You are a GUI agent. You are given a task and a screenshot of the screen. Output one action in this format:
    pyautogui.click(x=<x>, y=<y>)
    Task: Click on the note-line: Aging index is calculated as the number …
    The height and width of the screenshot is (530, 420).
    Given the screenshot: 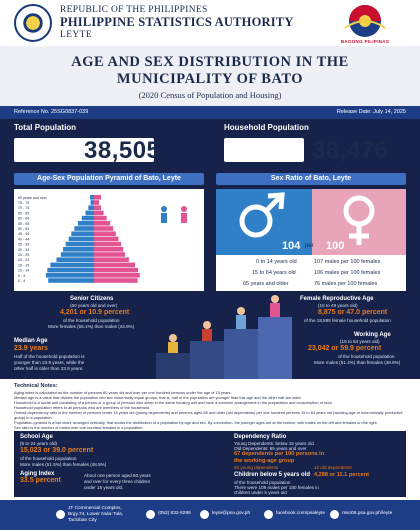 What is the action you would take?
    pyautogui.click(x=123, y=392)
    